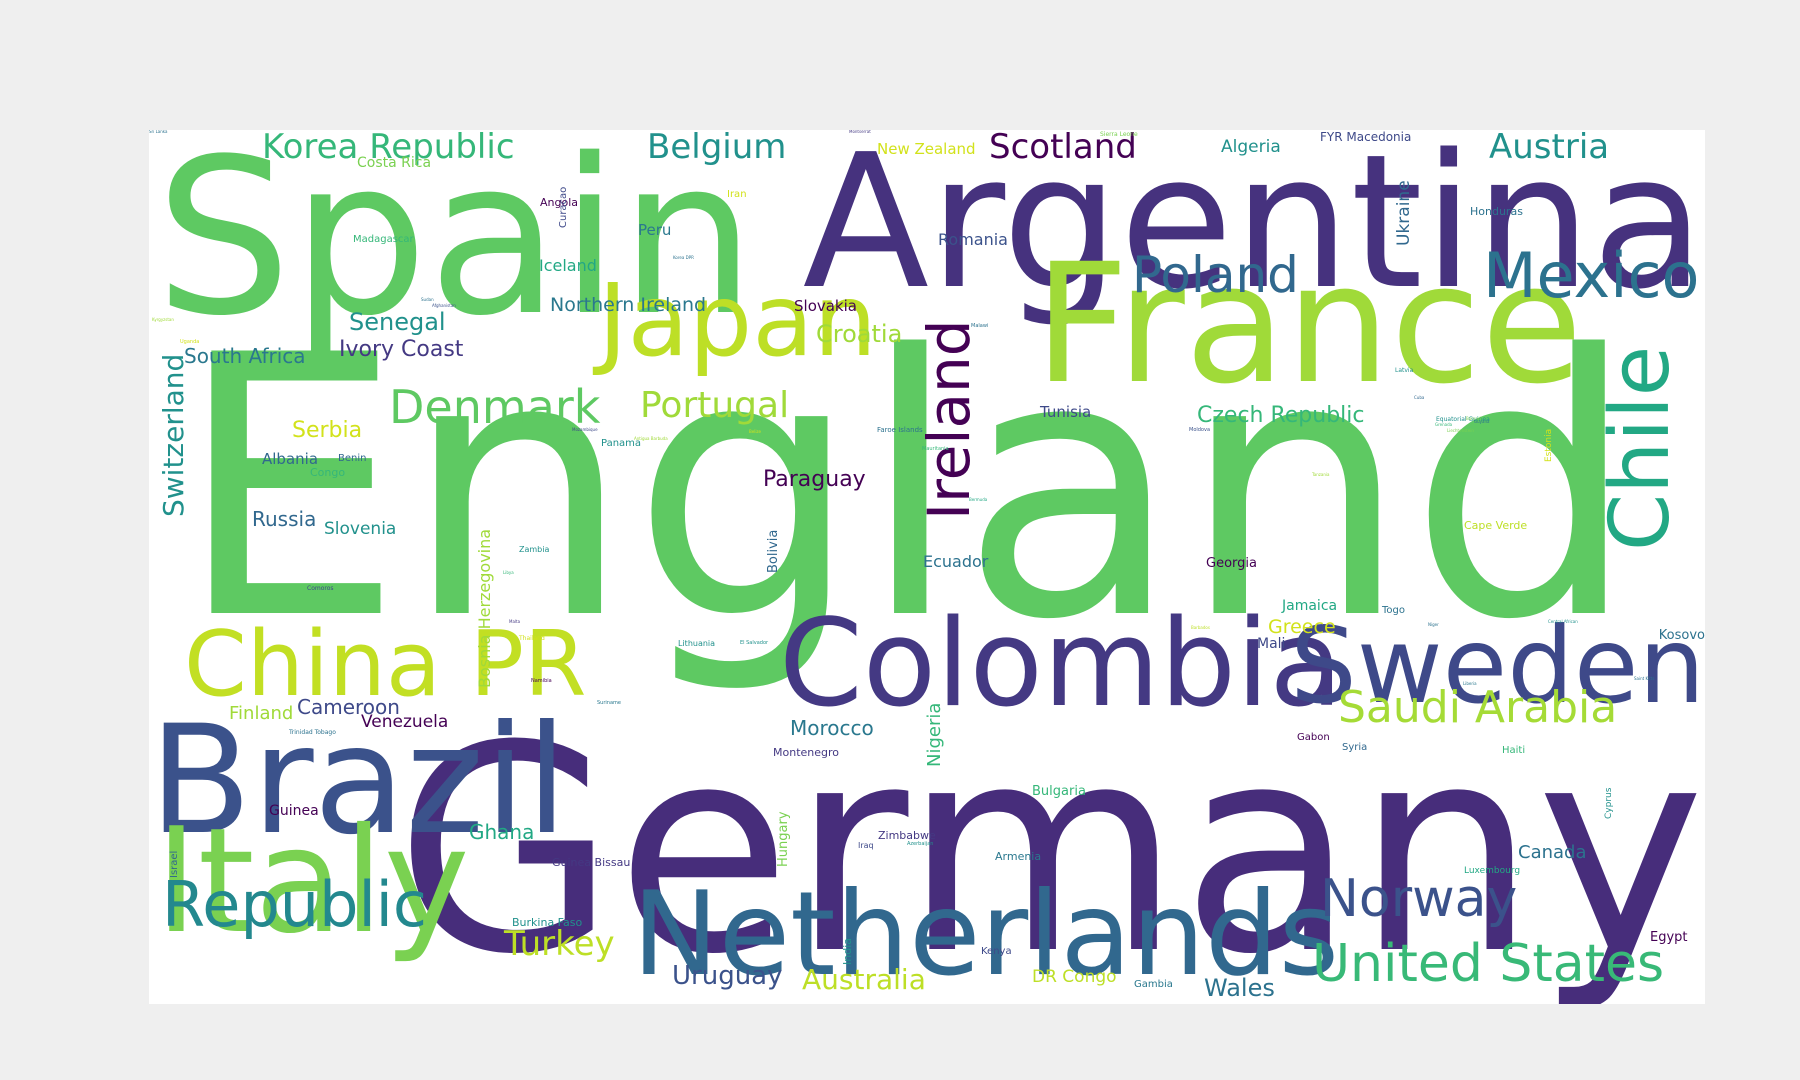  I want to click on word-namibia: Namibia, so click(541, 681).